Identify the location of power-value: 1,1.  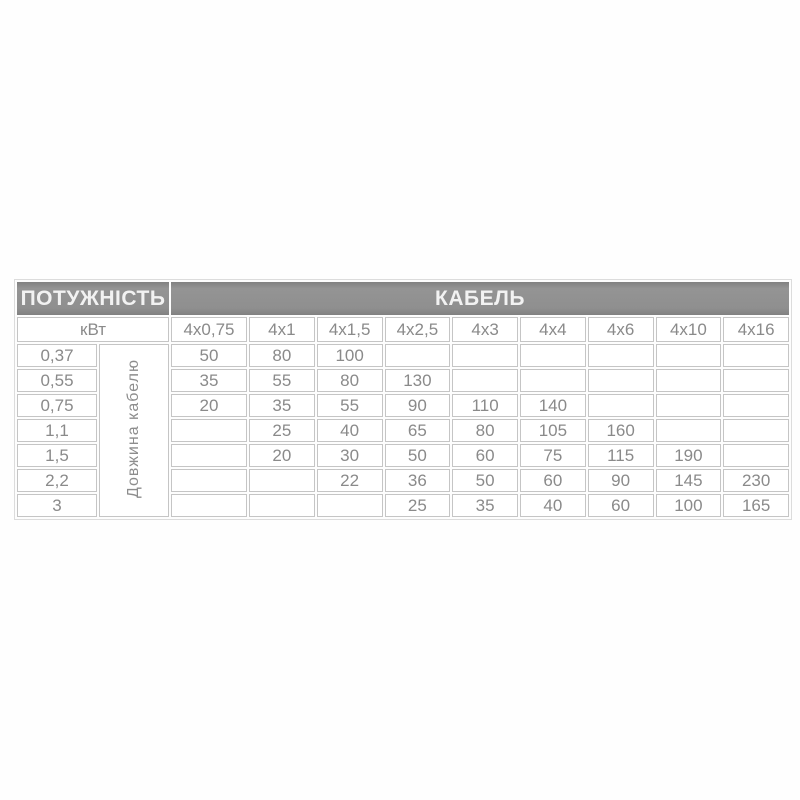
(57, 430).